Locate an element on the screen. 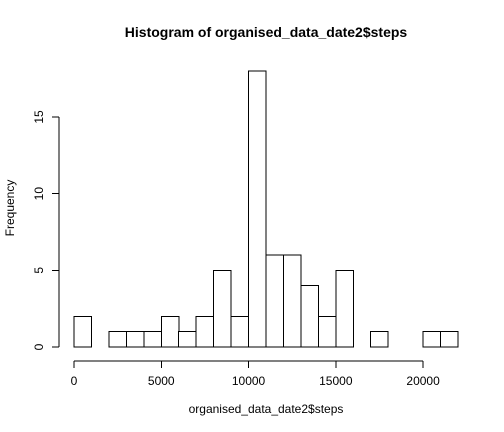  y-tick-label-3: 15 is located at coordinates (39, 117).